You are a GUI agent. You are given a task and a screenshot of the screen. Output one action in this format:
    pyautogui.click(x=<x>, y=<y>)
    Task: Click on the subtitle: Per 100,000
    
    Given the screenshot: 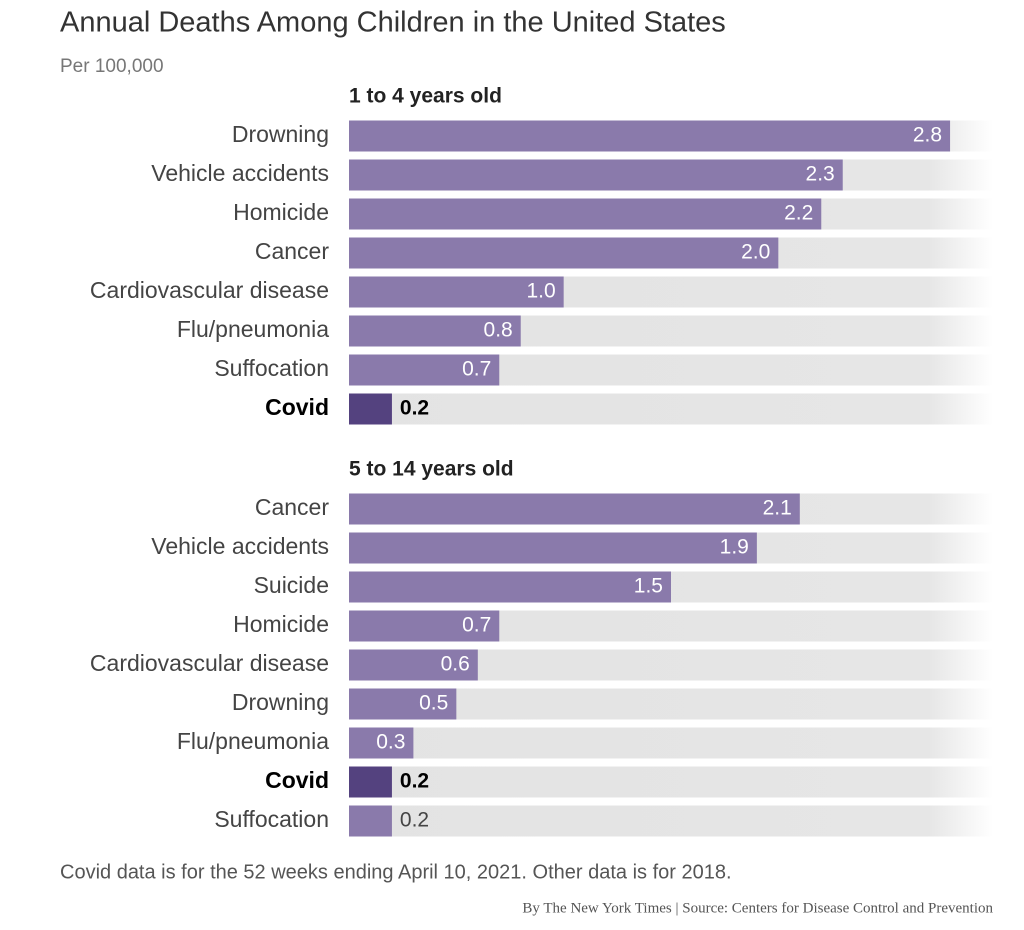 What is the action you would take?
    pyautogui.click(x=112, y=66)
    